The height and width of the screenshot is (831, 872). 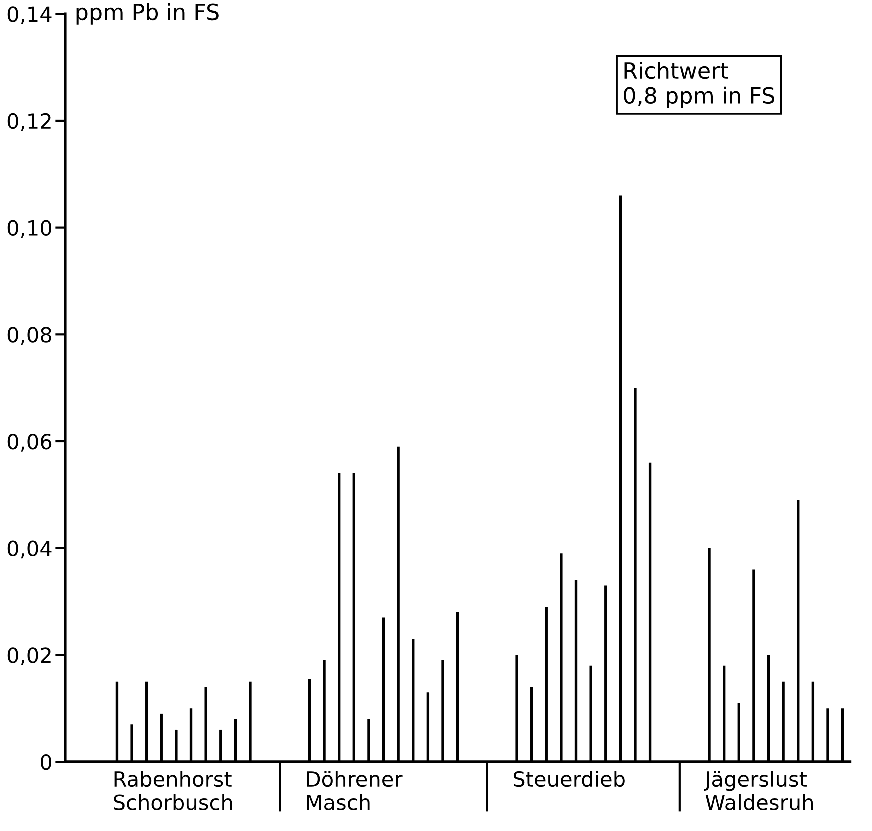 What do you see at coordinates (569, 779) in the screenshot?
I see `text: Steuerdieb` at bounding box center [569, 779].